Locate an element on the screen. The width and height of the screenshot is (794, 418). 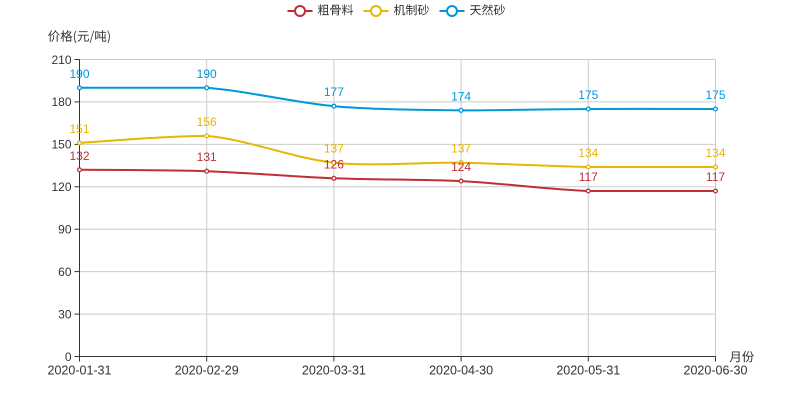
svg-text: 150 is located at coordinates (61, 145).